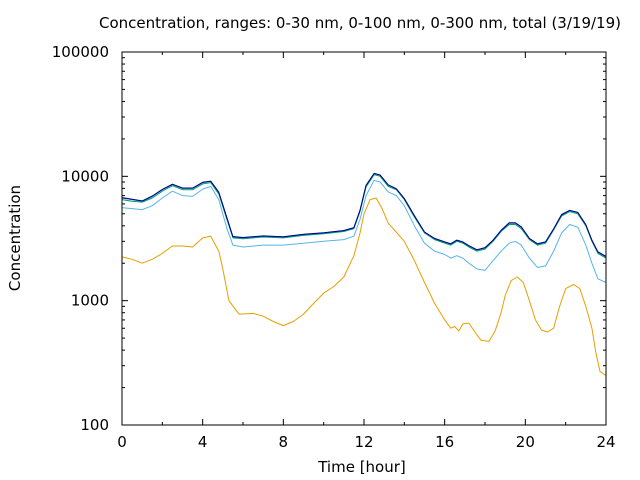  Describe the element at coordinates (15, 238) in the screenshot. I see `y-axis-label: Concentration` at that location.